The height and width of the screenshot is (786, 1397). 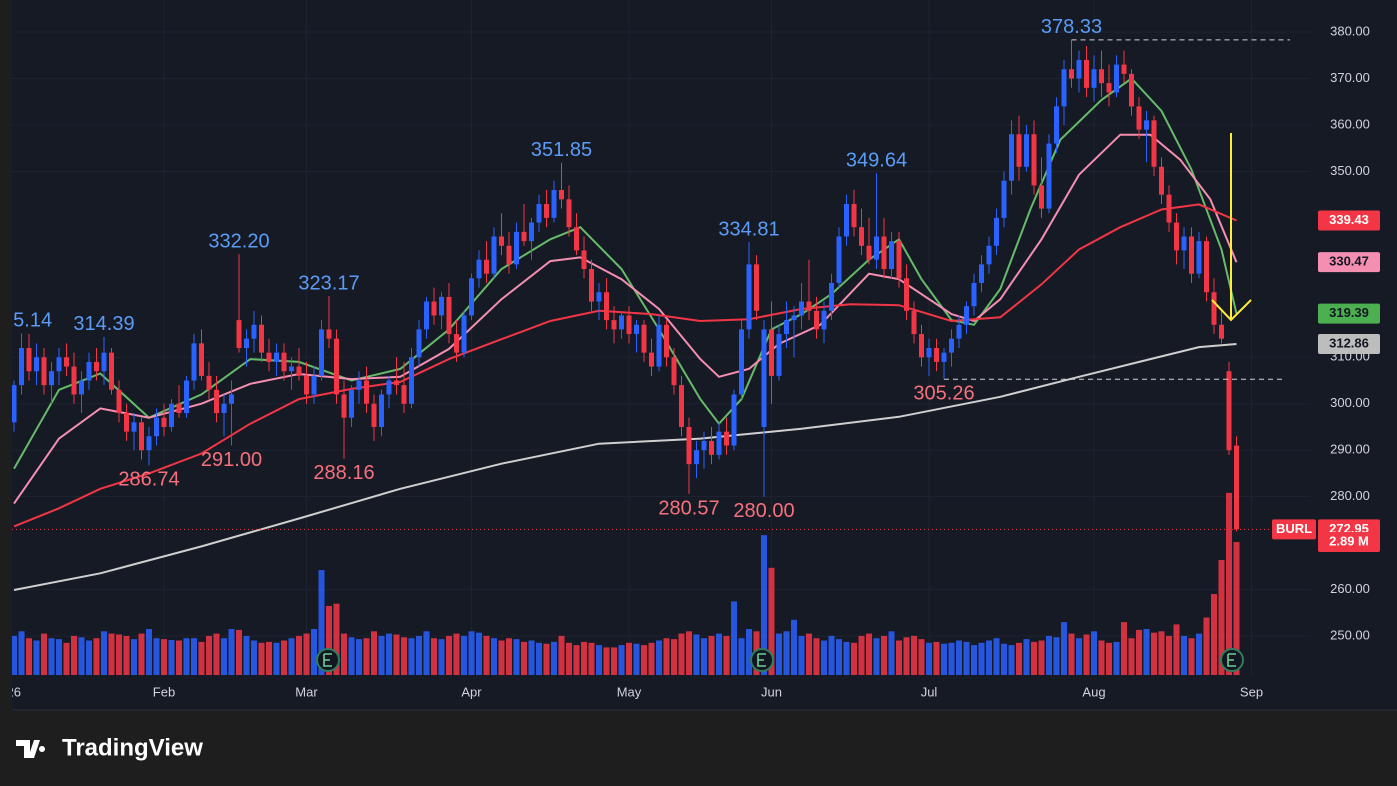 What do you see at coordinates (1349, 262) in the screenshot?
I see `price-label-box` at bounding box center [1349, 262].